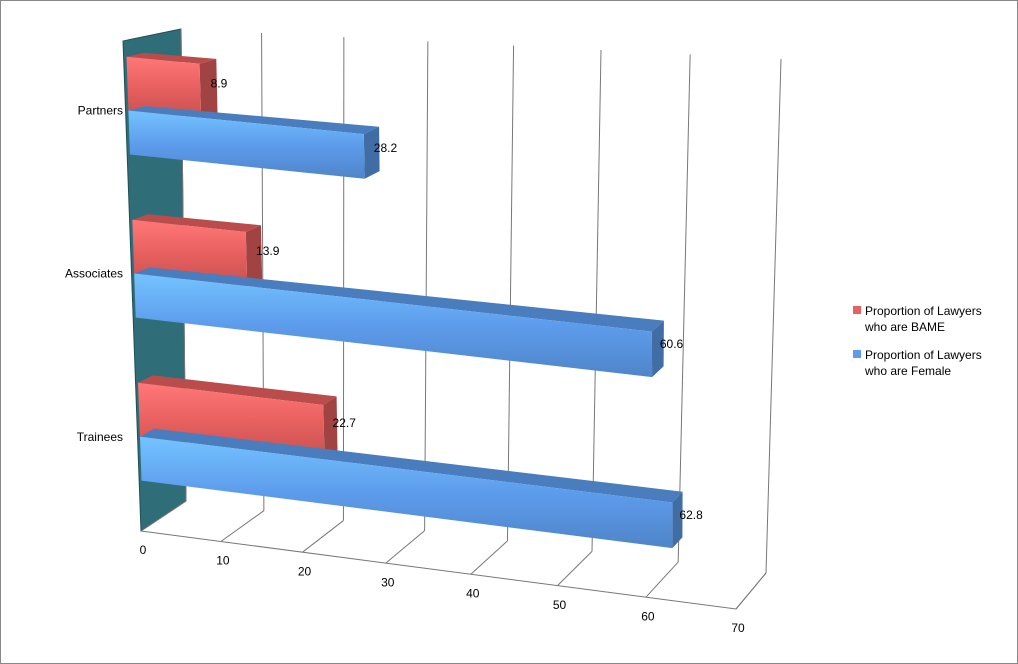  I want to click on x-tick-label: 50, so click(560, 605).